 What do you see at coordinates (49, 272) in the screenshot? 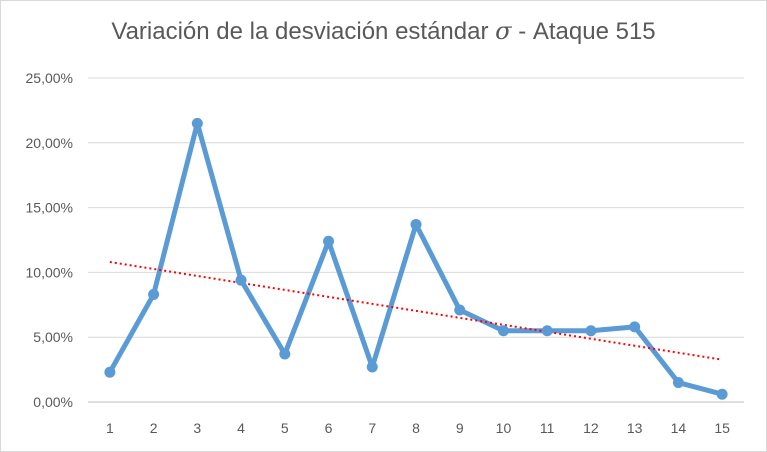
I see `y-tick-label: 10,00%` at bounding box center [49, 272].